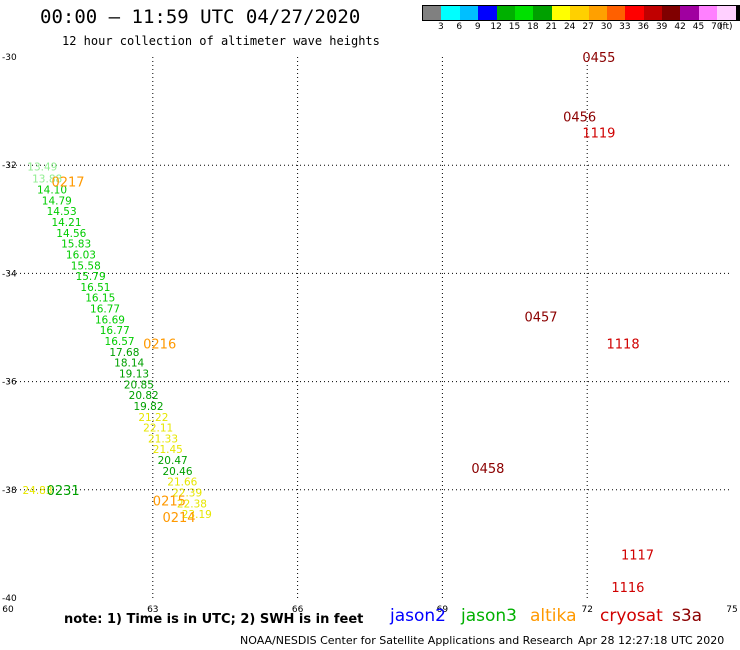  I want to click on legend-tick-label: 27, so click(588, 27).